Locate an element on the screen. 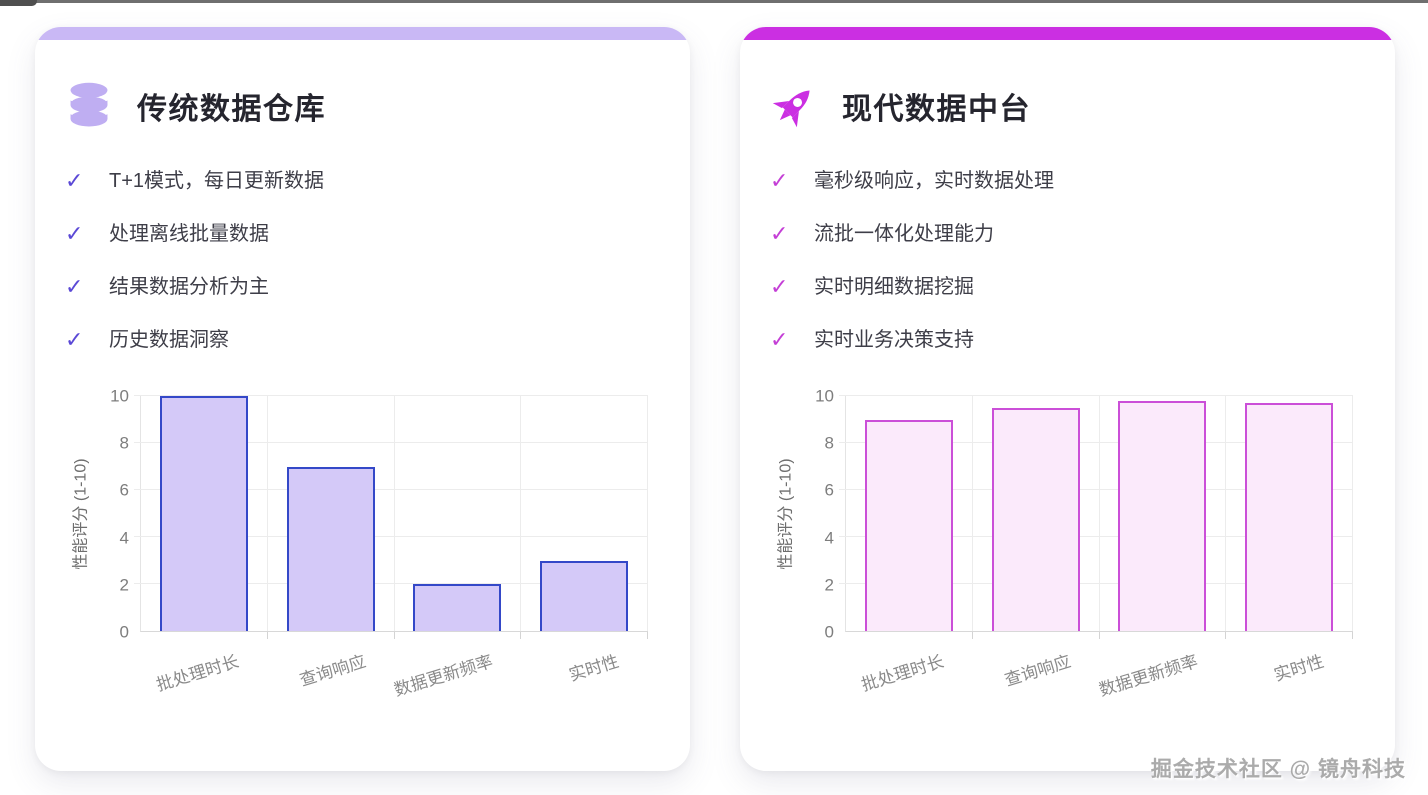 Image resolution: width=1428 pixels, height=795 pixels. feature-text: T+1模式，每日更新数据 is located at coordinates (217, 181).